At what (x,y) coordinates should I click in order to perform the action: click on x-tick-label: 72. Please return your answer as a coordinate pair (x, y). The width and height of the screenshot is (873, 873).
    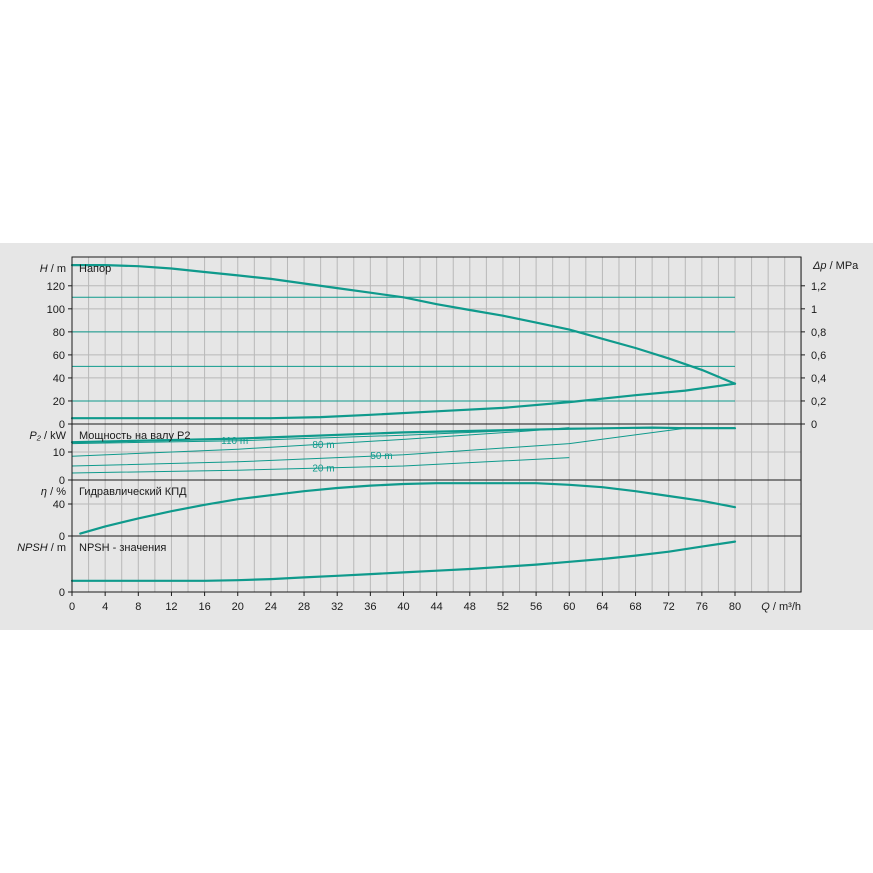
    Looking at the image, I should click on (669, 607).